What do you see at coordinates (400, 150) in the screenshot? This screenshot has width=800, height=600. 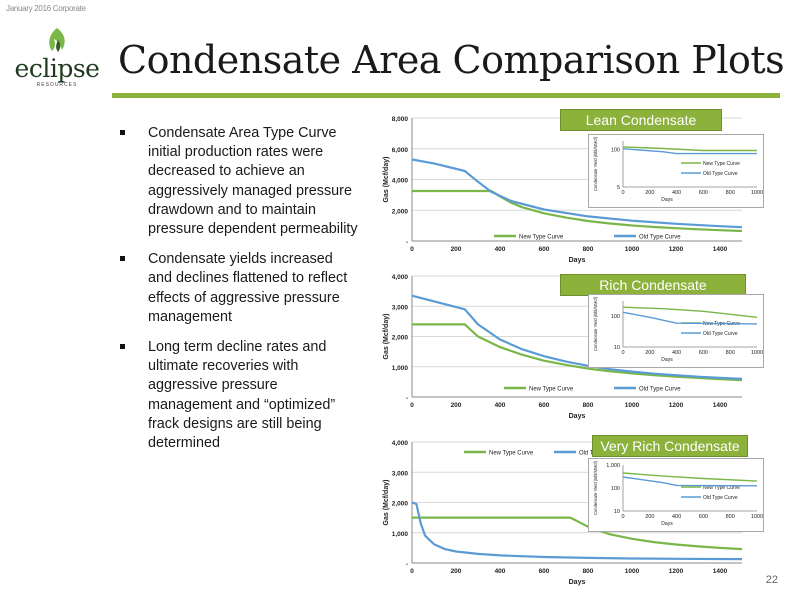 I see `y-tick-label: 6,000` at bounding box center [400, 150].